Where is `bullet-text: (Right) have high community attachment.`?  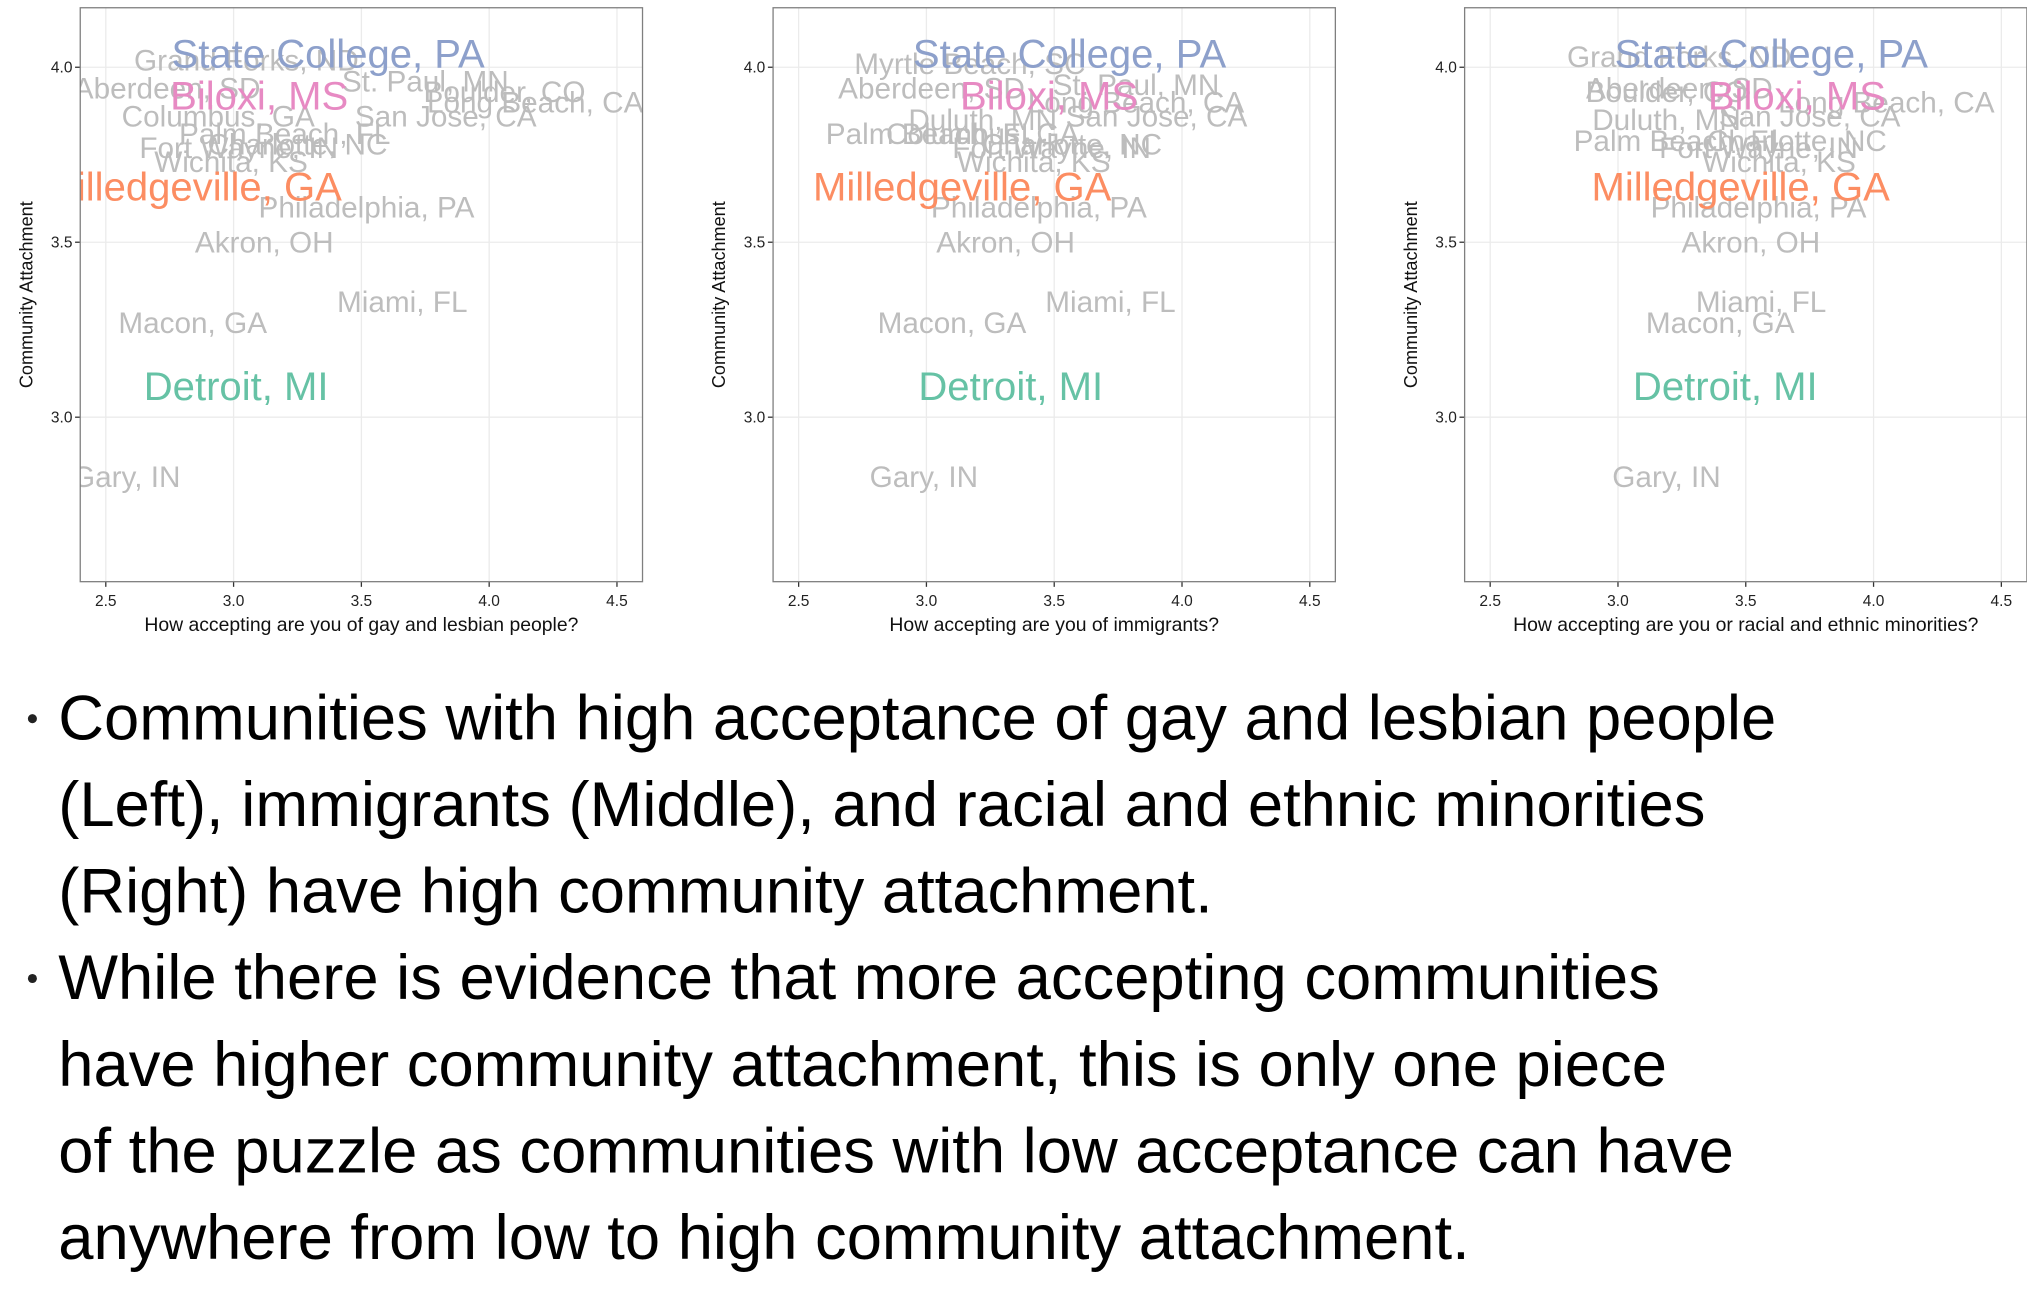 bullet-text: (Right) have high community attachment. is located at coordinates (635, 892).